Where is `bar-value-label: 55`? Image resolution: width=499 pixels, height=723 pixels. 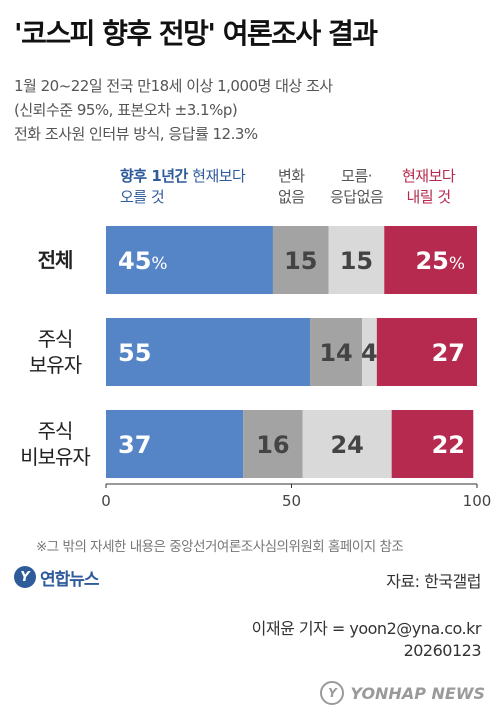 bar-value-label: 55 is located at coordinates (134, 353).